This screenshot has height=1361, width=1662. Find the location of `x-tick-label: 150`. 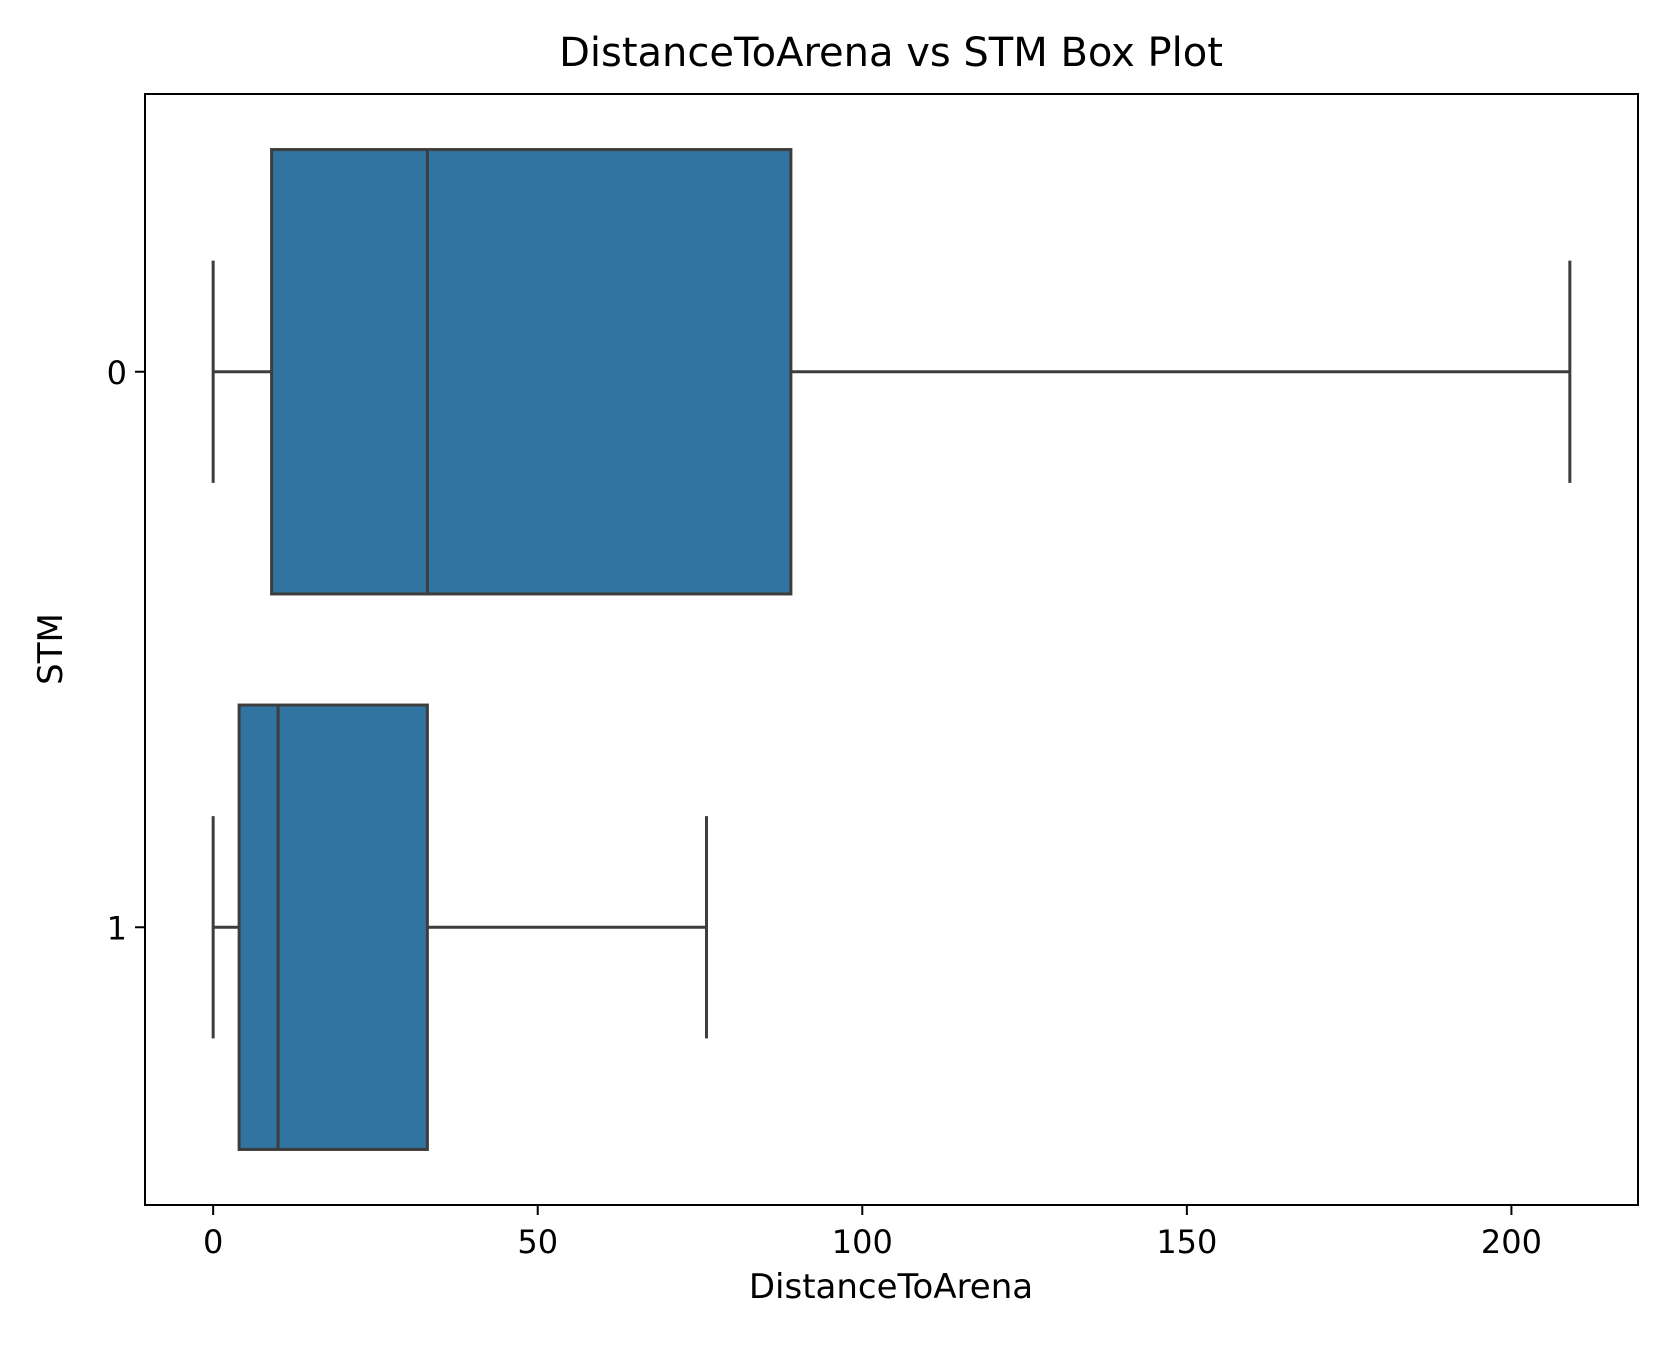

x-tick-label: 150 is located at coordinates (1186, 1242).